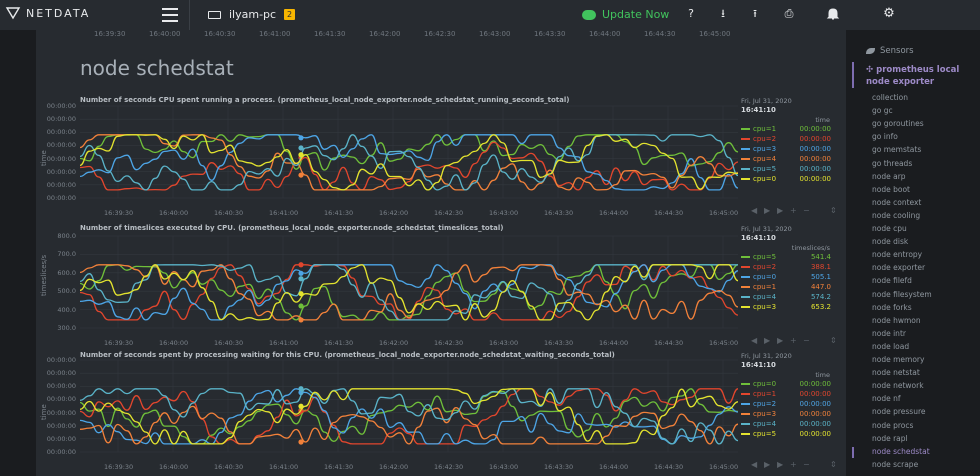 The height and width of the screenshot is (476, 980). Describe the element at coordinates (899, 268) in the screenshot. I see `sidebar-item-node-exporter: node exporter` at that location.